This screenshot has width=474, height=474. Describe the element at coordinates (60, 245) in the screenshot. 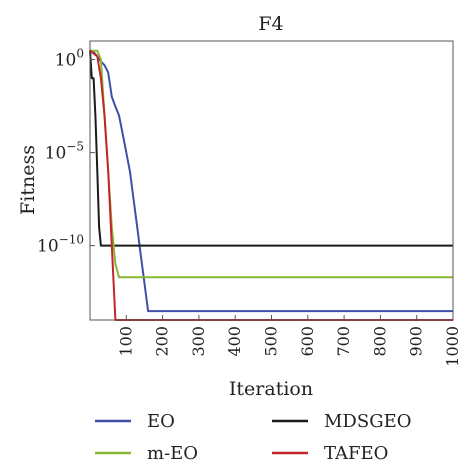

I see `y-tick-label: 10⁻¹⁰` at that location.